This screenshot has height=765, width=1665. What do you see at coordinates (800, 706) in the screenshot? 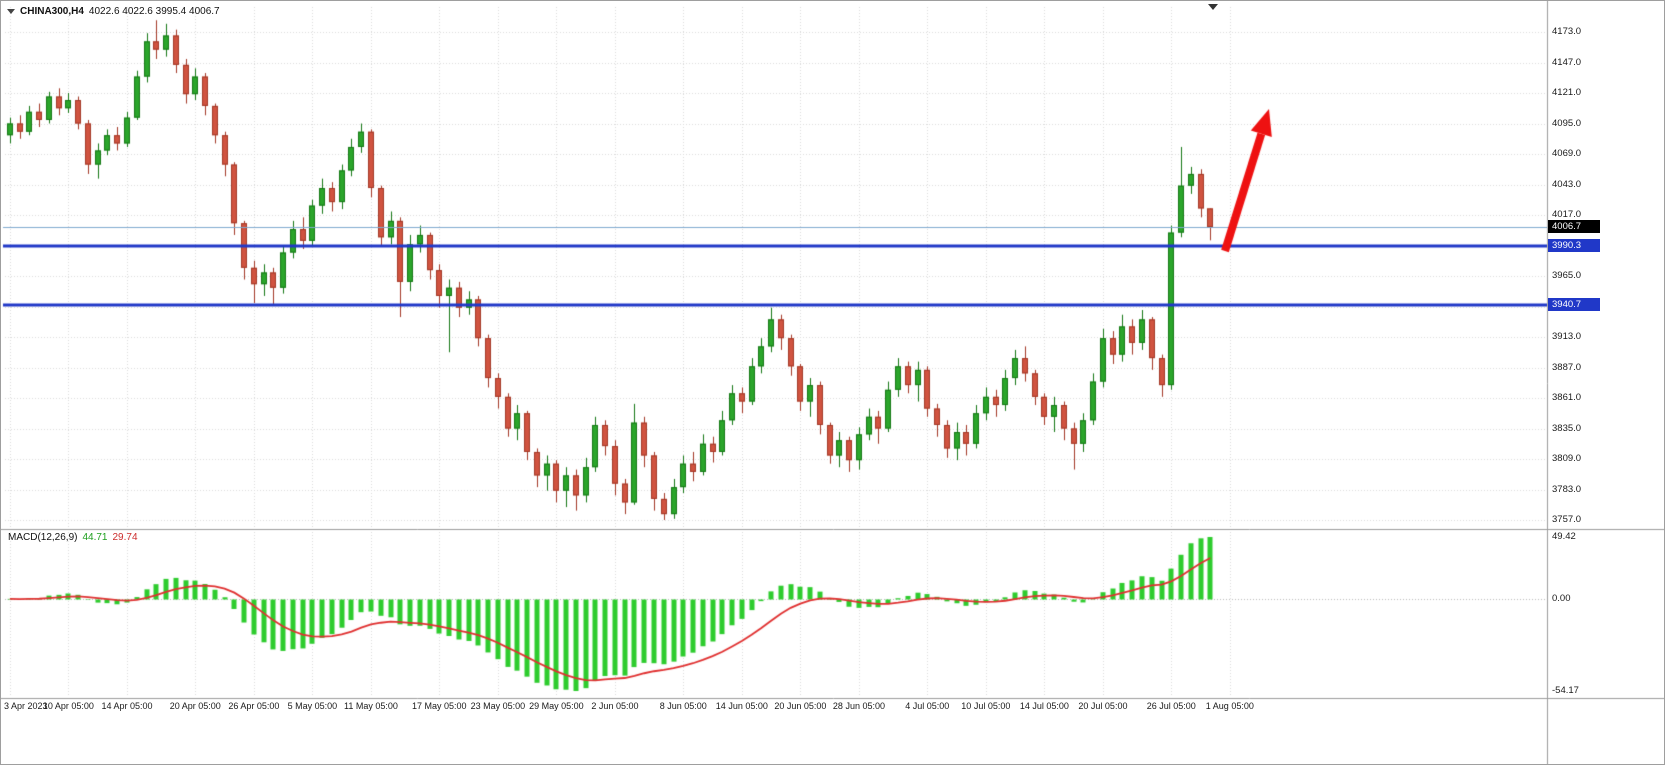
I see `time-axis-label: 20 Jun 05:00` at bounding box center [800, 706].